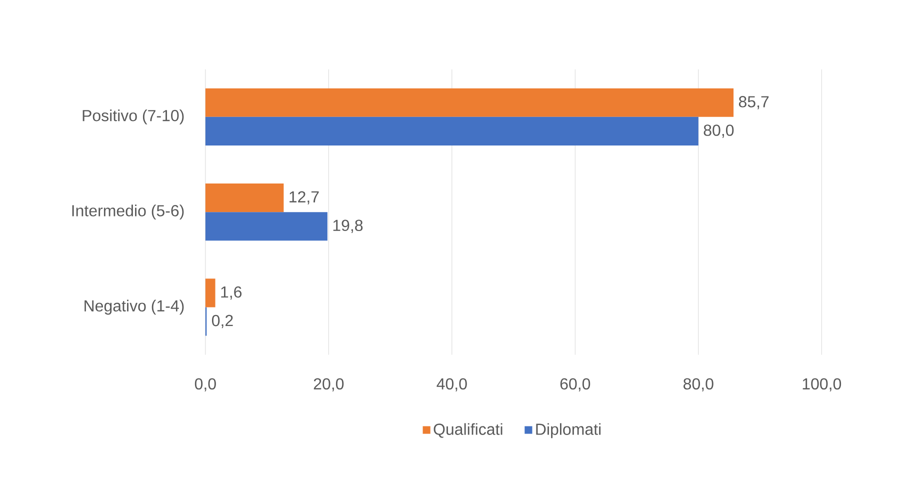  Describe the element at coordinates (231, 293) in the screenshot. I see `data-label: 1,6` at that location.